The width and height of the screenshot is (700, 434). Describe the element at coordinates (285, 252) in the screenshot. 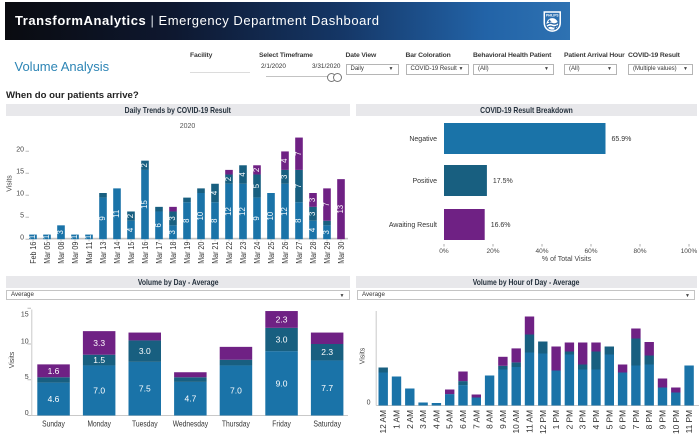

I see `svg-text: Mar 26` at that location.